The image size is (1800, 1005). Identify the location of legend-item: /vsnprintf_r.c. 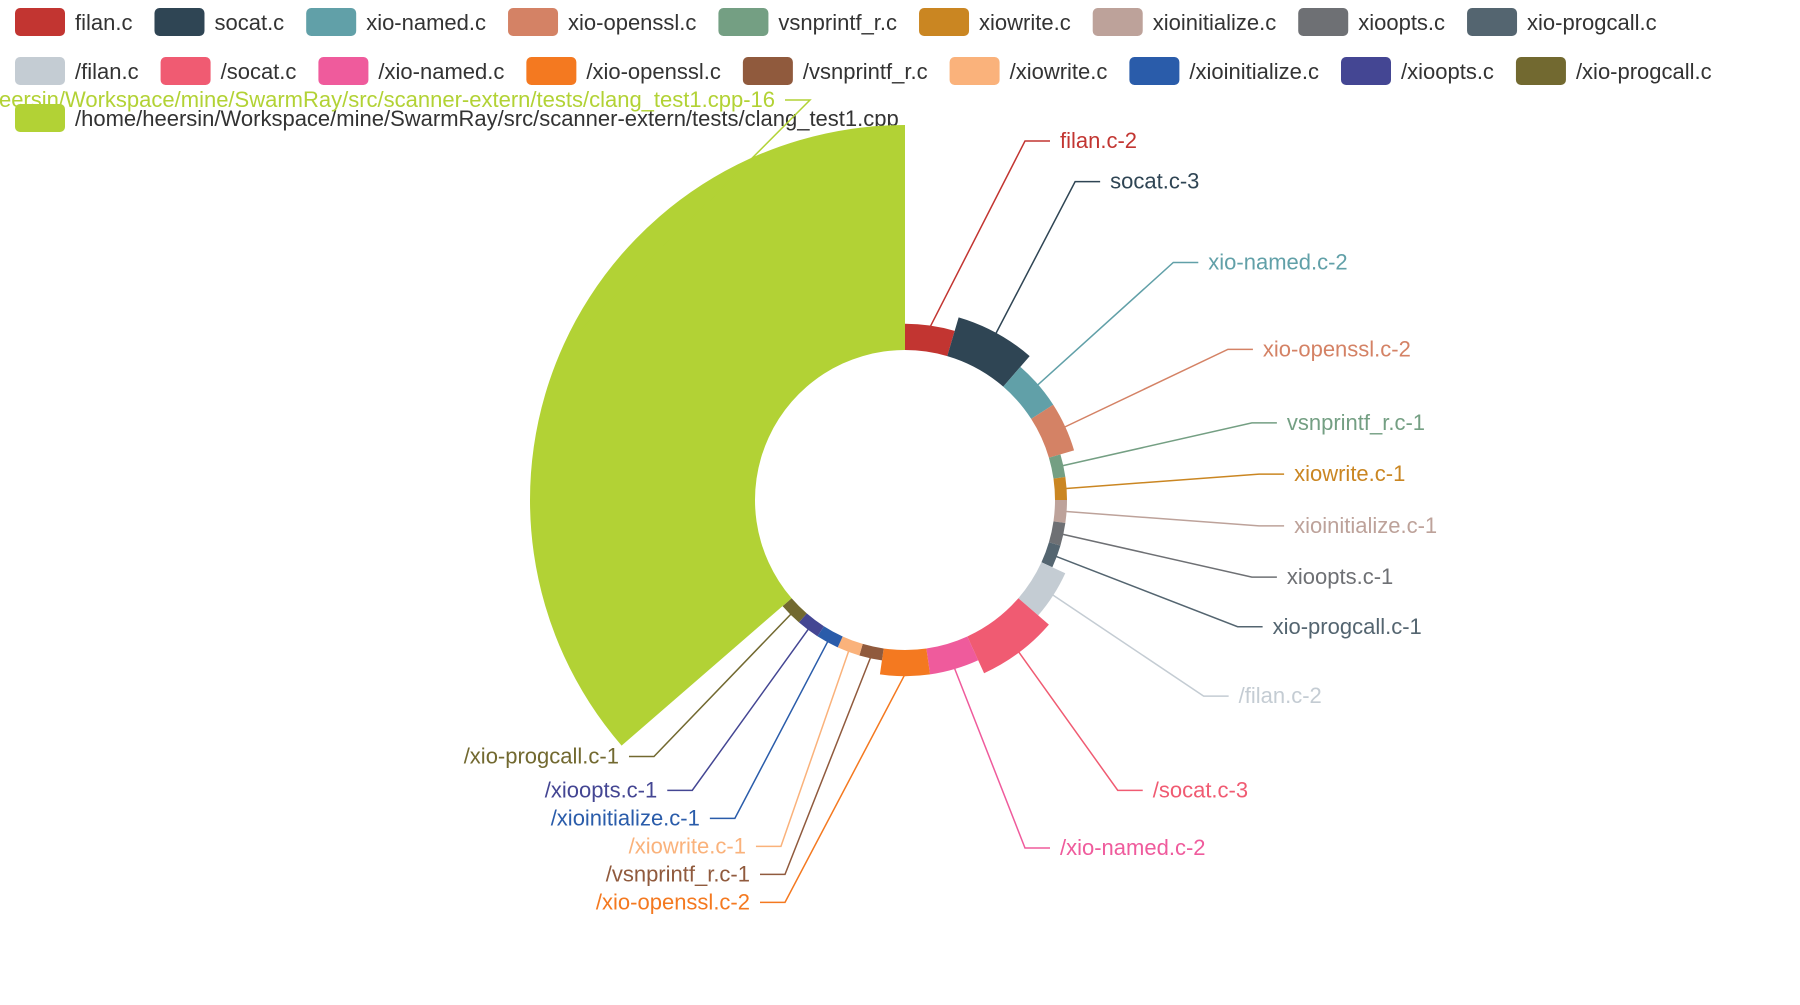
(835, 71).